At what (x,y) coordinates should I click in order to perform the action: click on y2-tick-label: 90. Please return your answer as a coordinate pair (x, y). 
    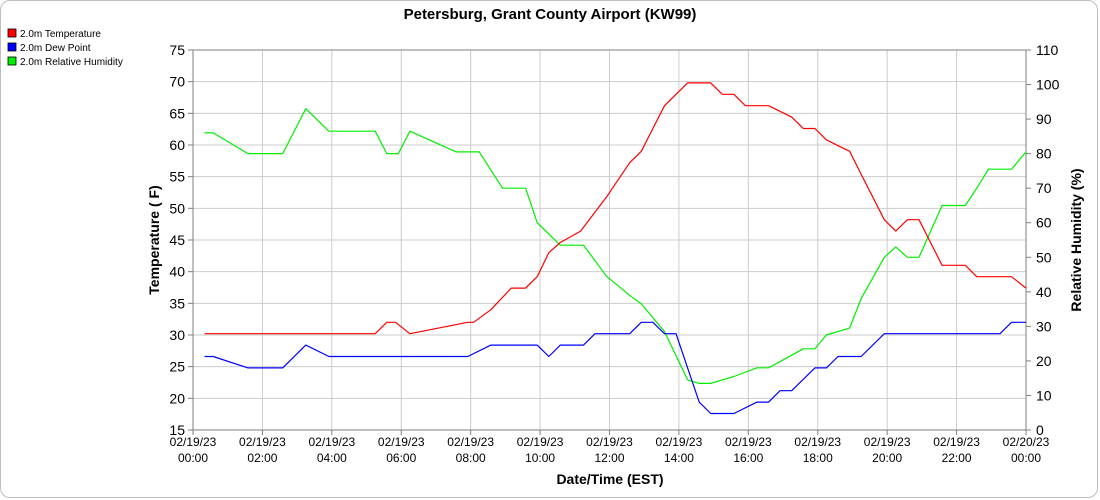
    Looking at the image, I should click on (1044, 119).